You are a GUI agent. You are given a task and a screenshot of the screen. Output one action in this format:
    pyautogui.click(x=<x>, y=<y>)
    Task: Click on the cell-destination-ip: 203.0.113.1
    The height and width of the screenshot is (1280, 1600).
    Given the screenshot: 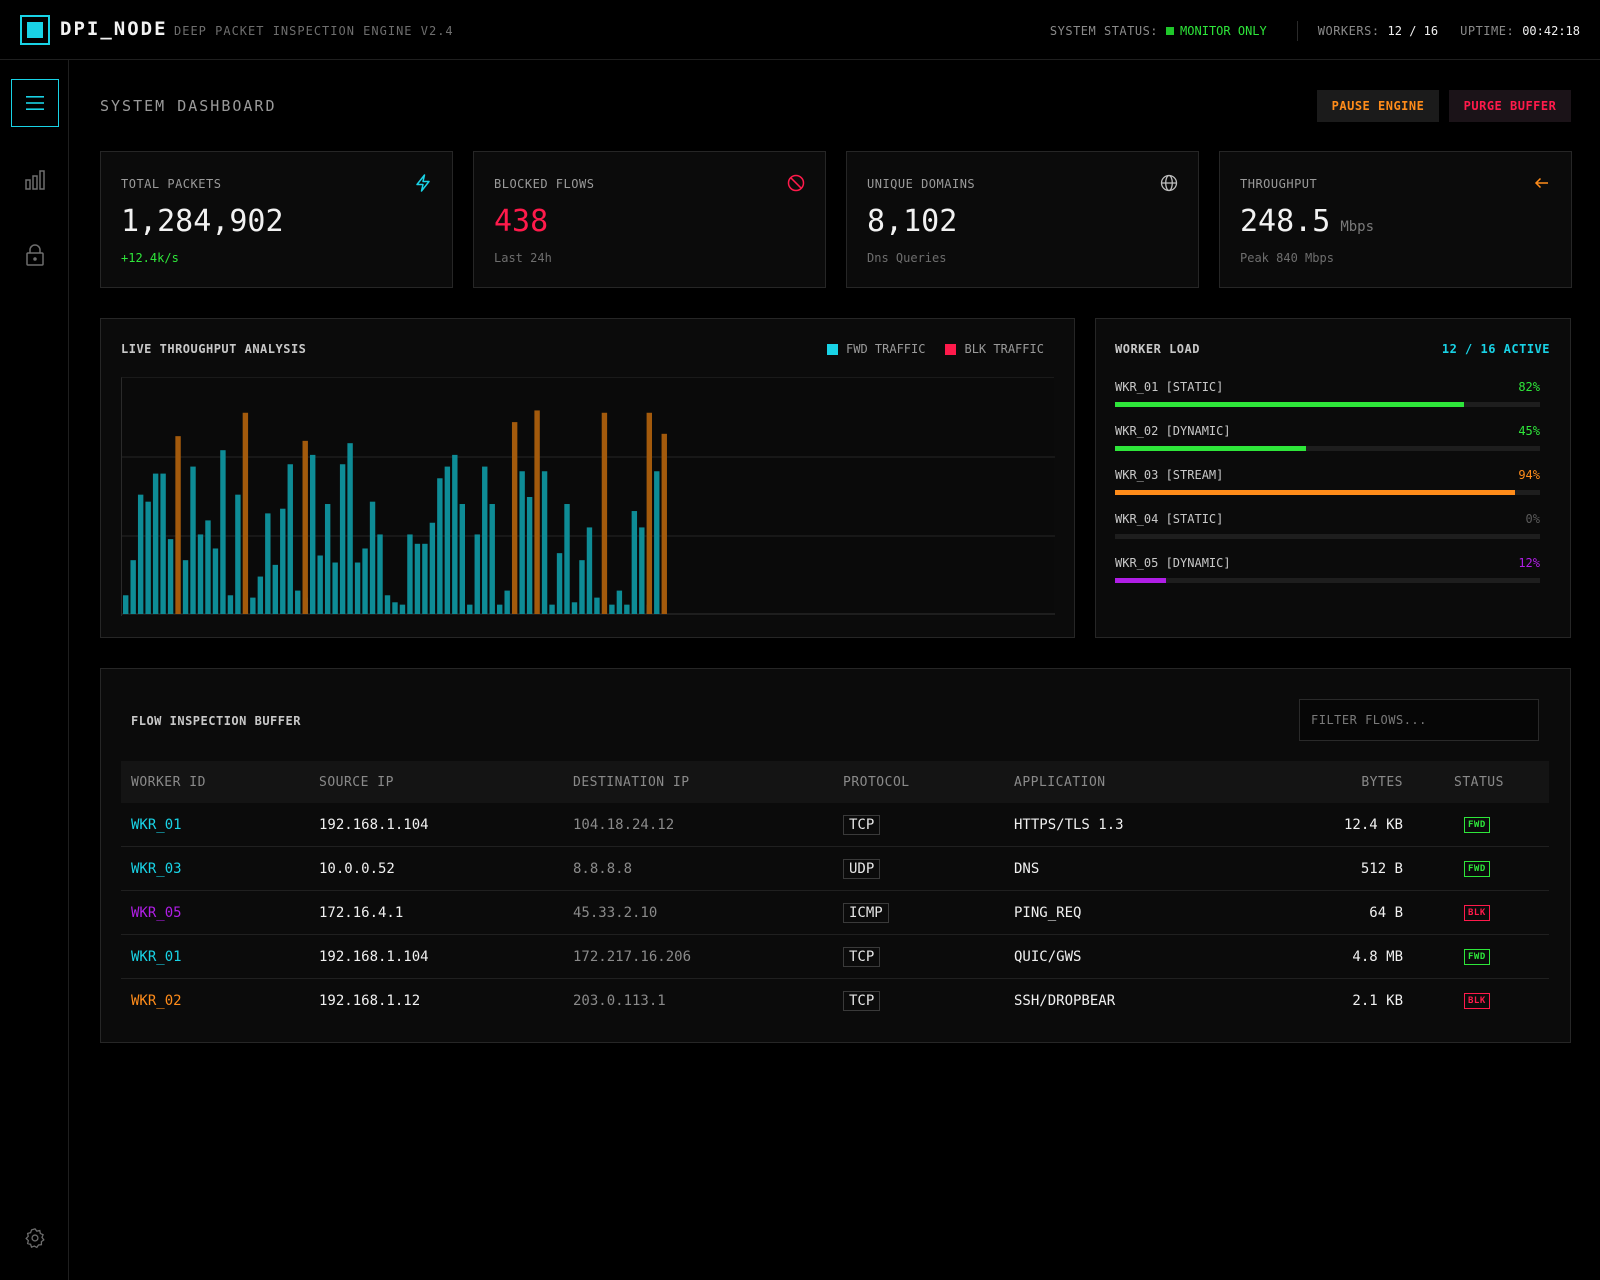 What is the action you would take?
    pyautogui.click(x=619, y=1001)
    